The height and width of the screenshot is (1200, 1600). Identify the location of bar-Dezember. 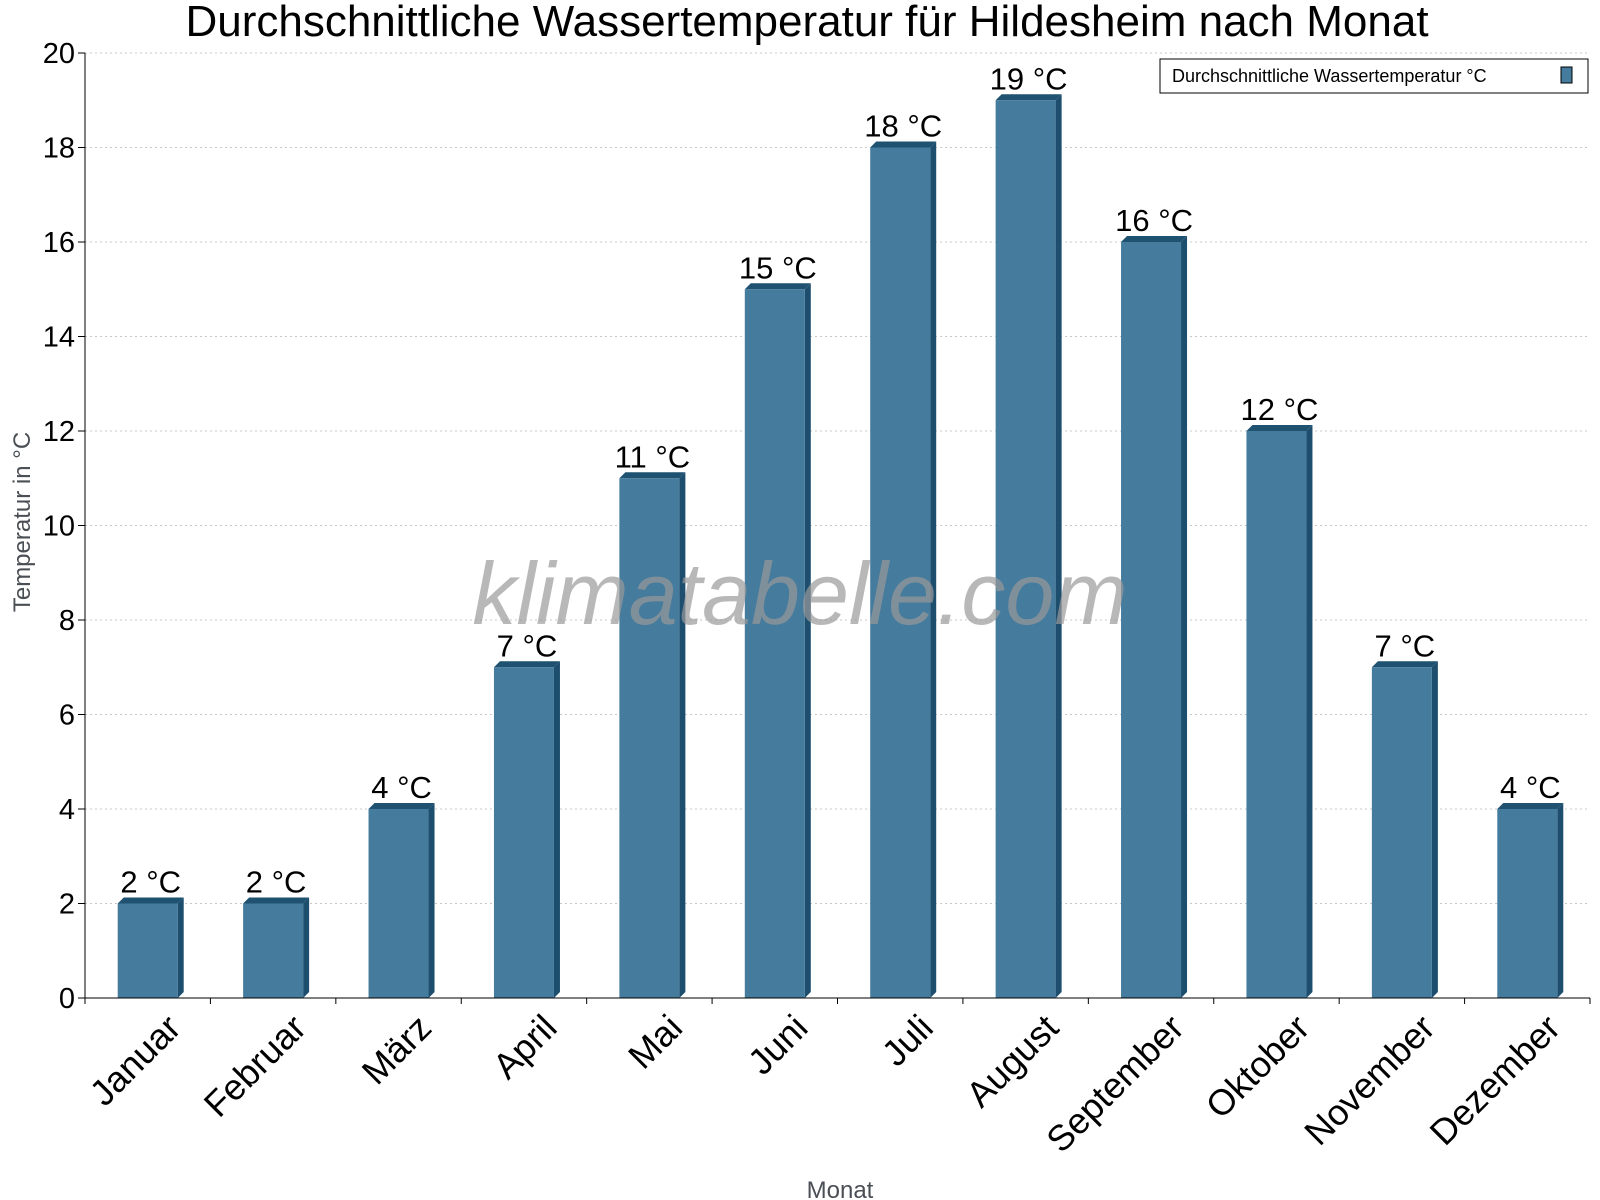
(1530, 900).